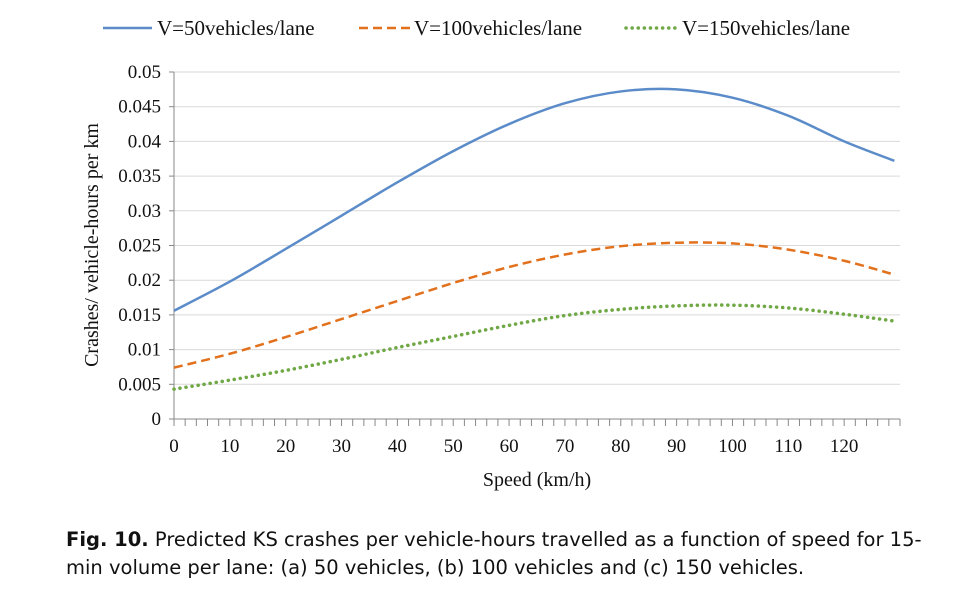  Describe the element at coordinates (397, 446) in the screenshot. I see `x-tick-label: 40` at that location.